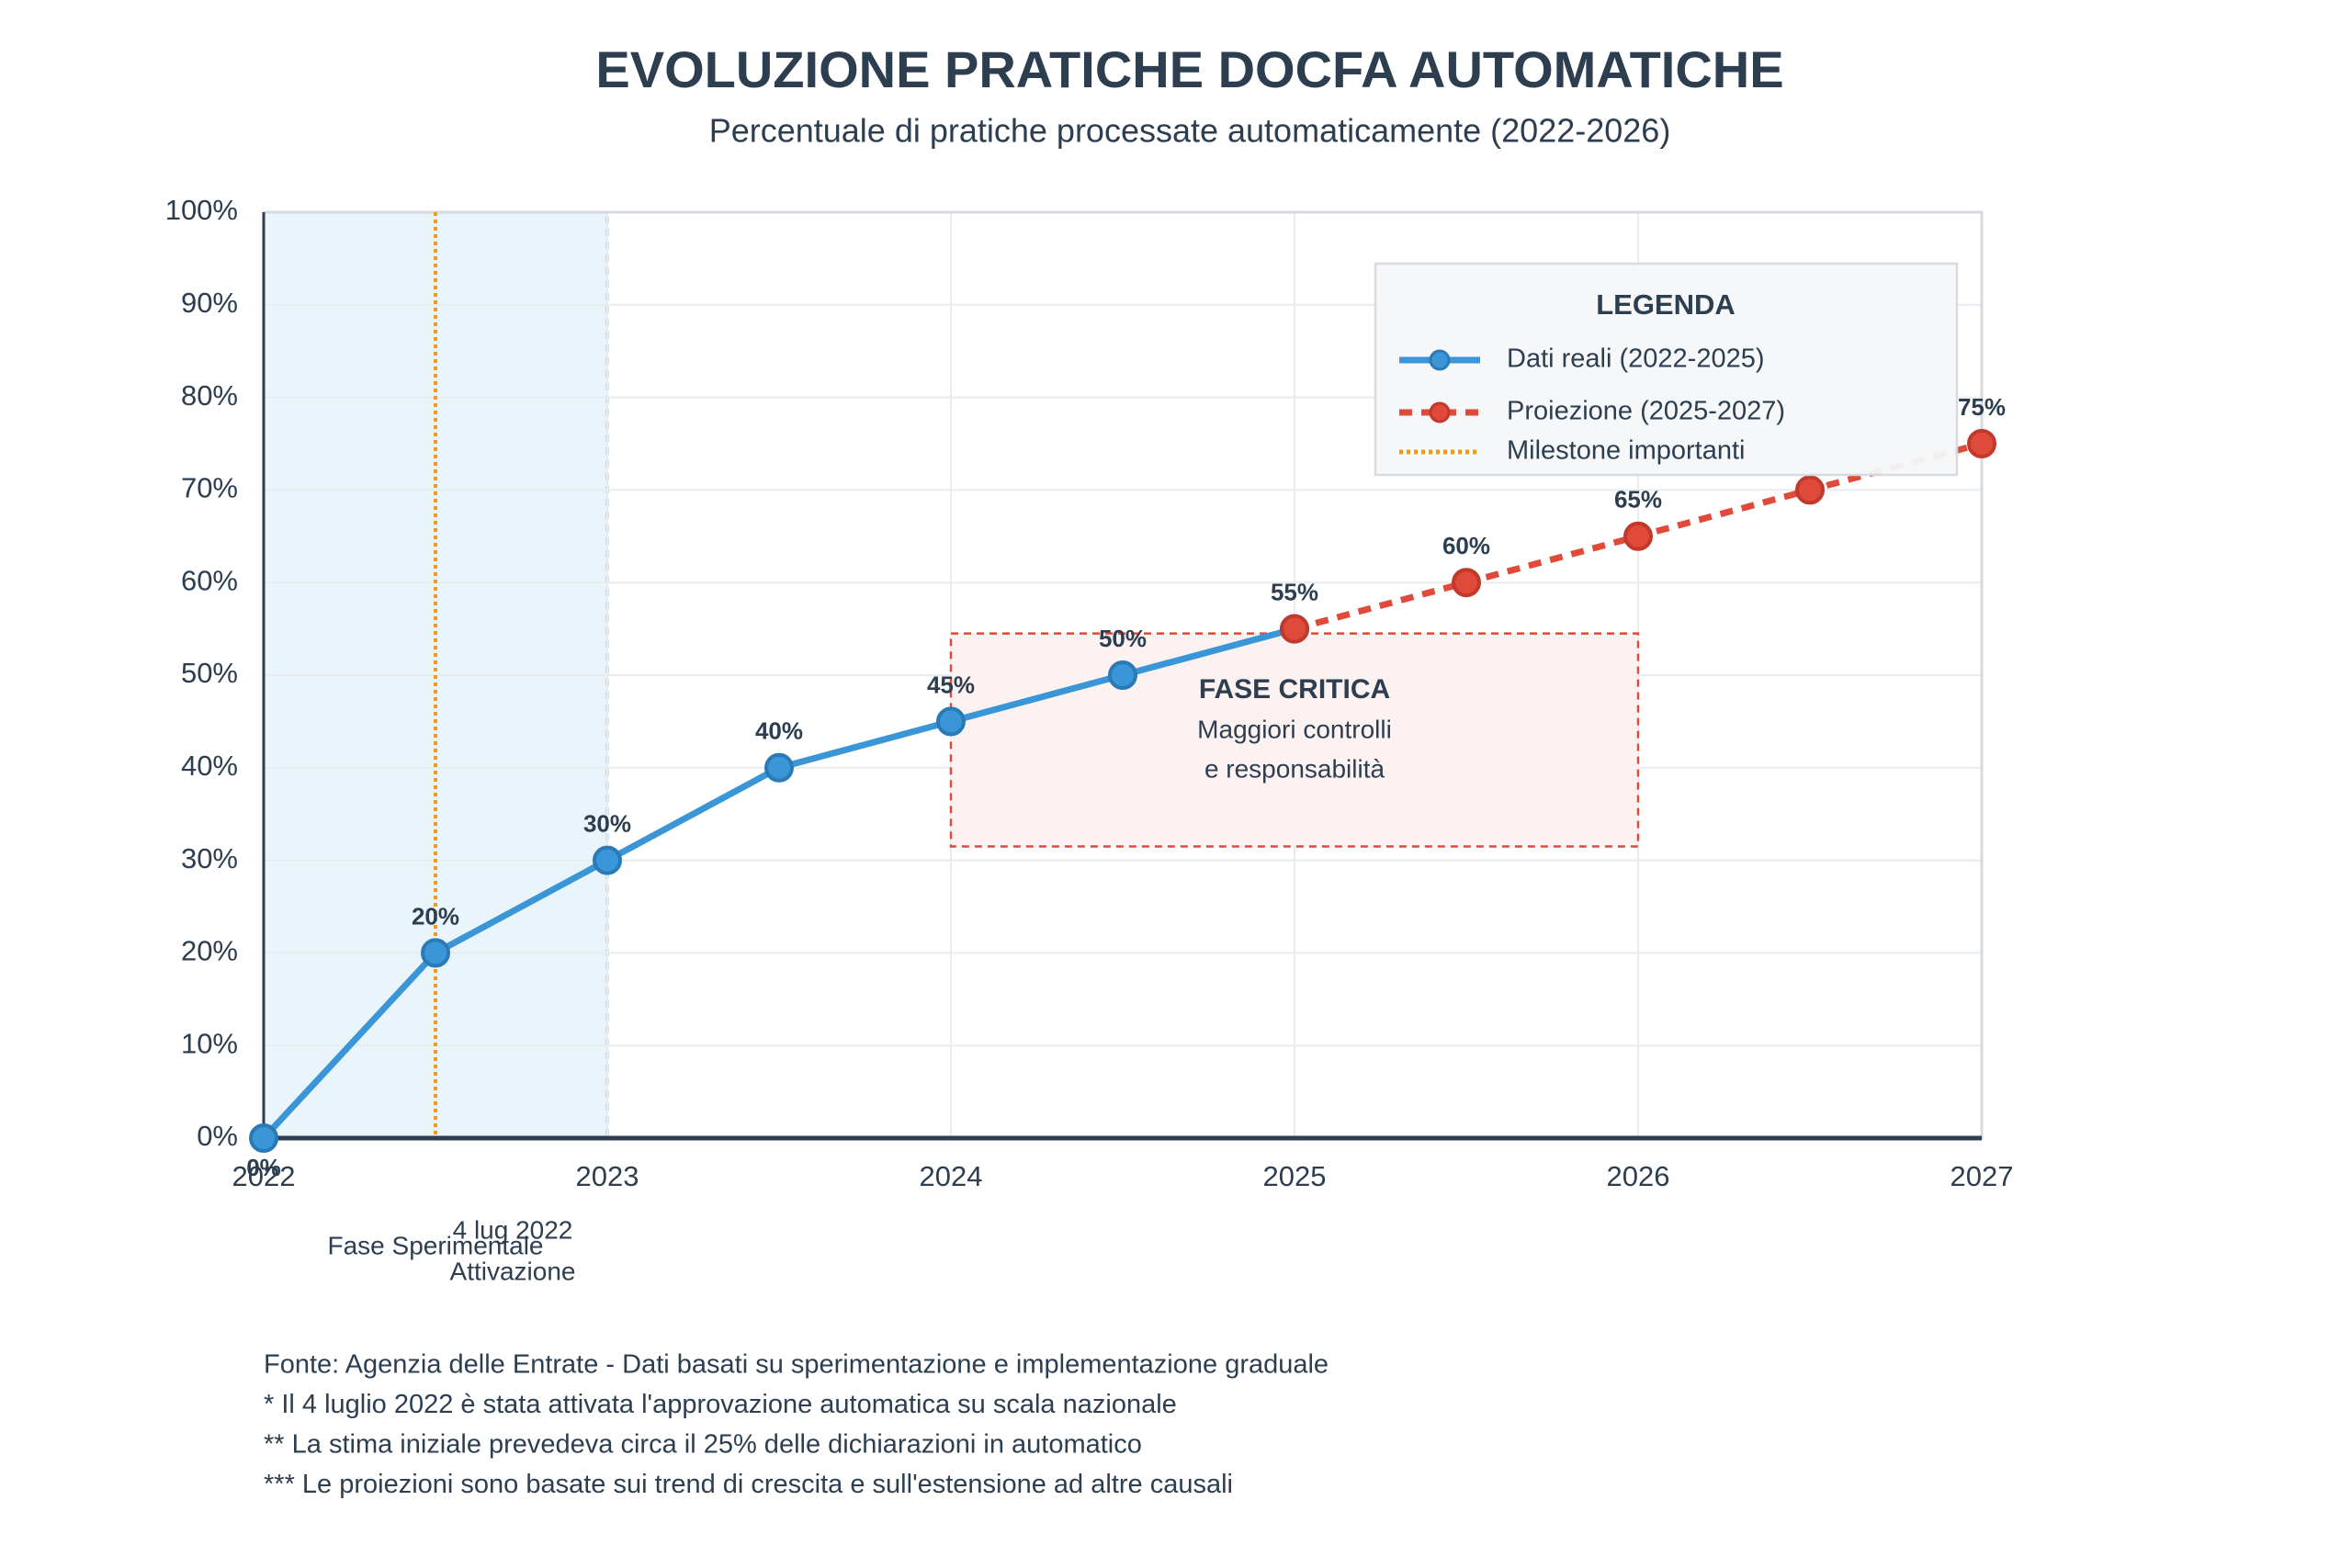 The height and width of the screenshot is (1568, 2352). I want to click on legend-box, so click(1667, 369).